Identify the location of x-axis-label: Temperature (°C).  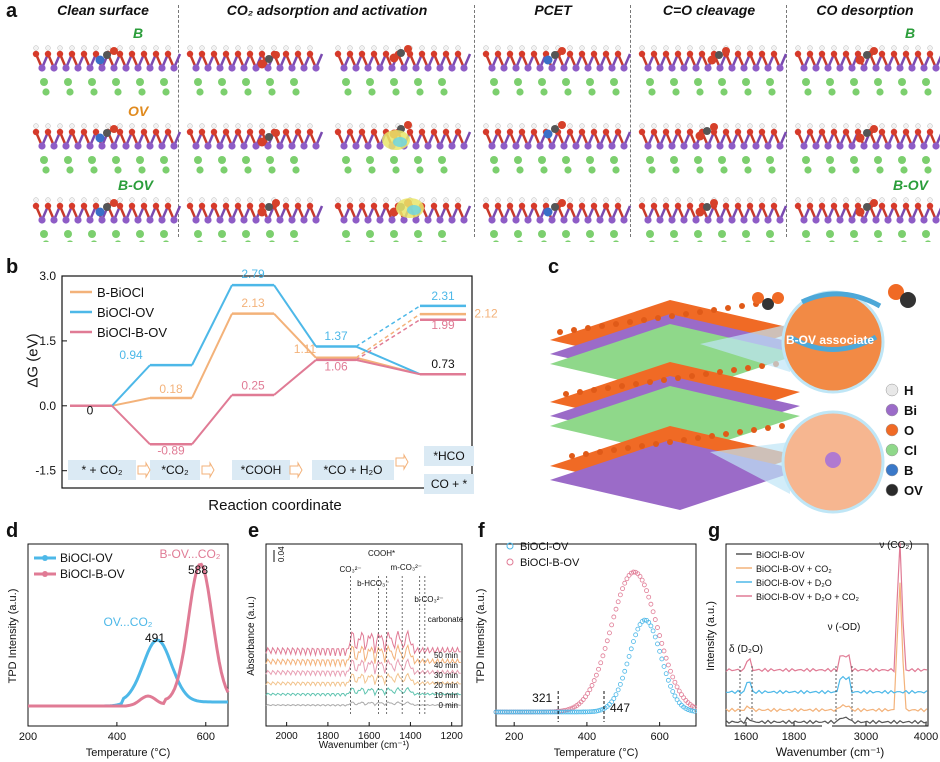
(596, 753).